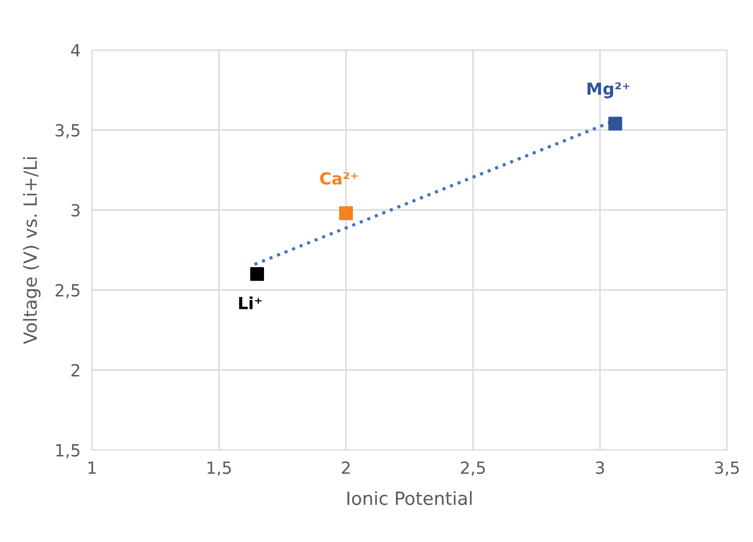 Image resolution: width=753 pixels, height=542 pixels. Describe the element at coordinates (600, 467) in the screenshot. I see `x-tick-label: 3` at that location.